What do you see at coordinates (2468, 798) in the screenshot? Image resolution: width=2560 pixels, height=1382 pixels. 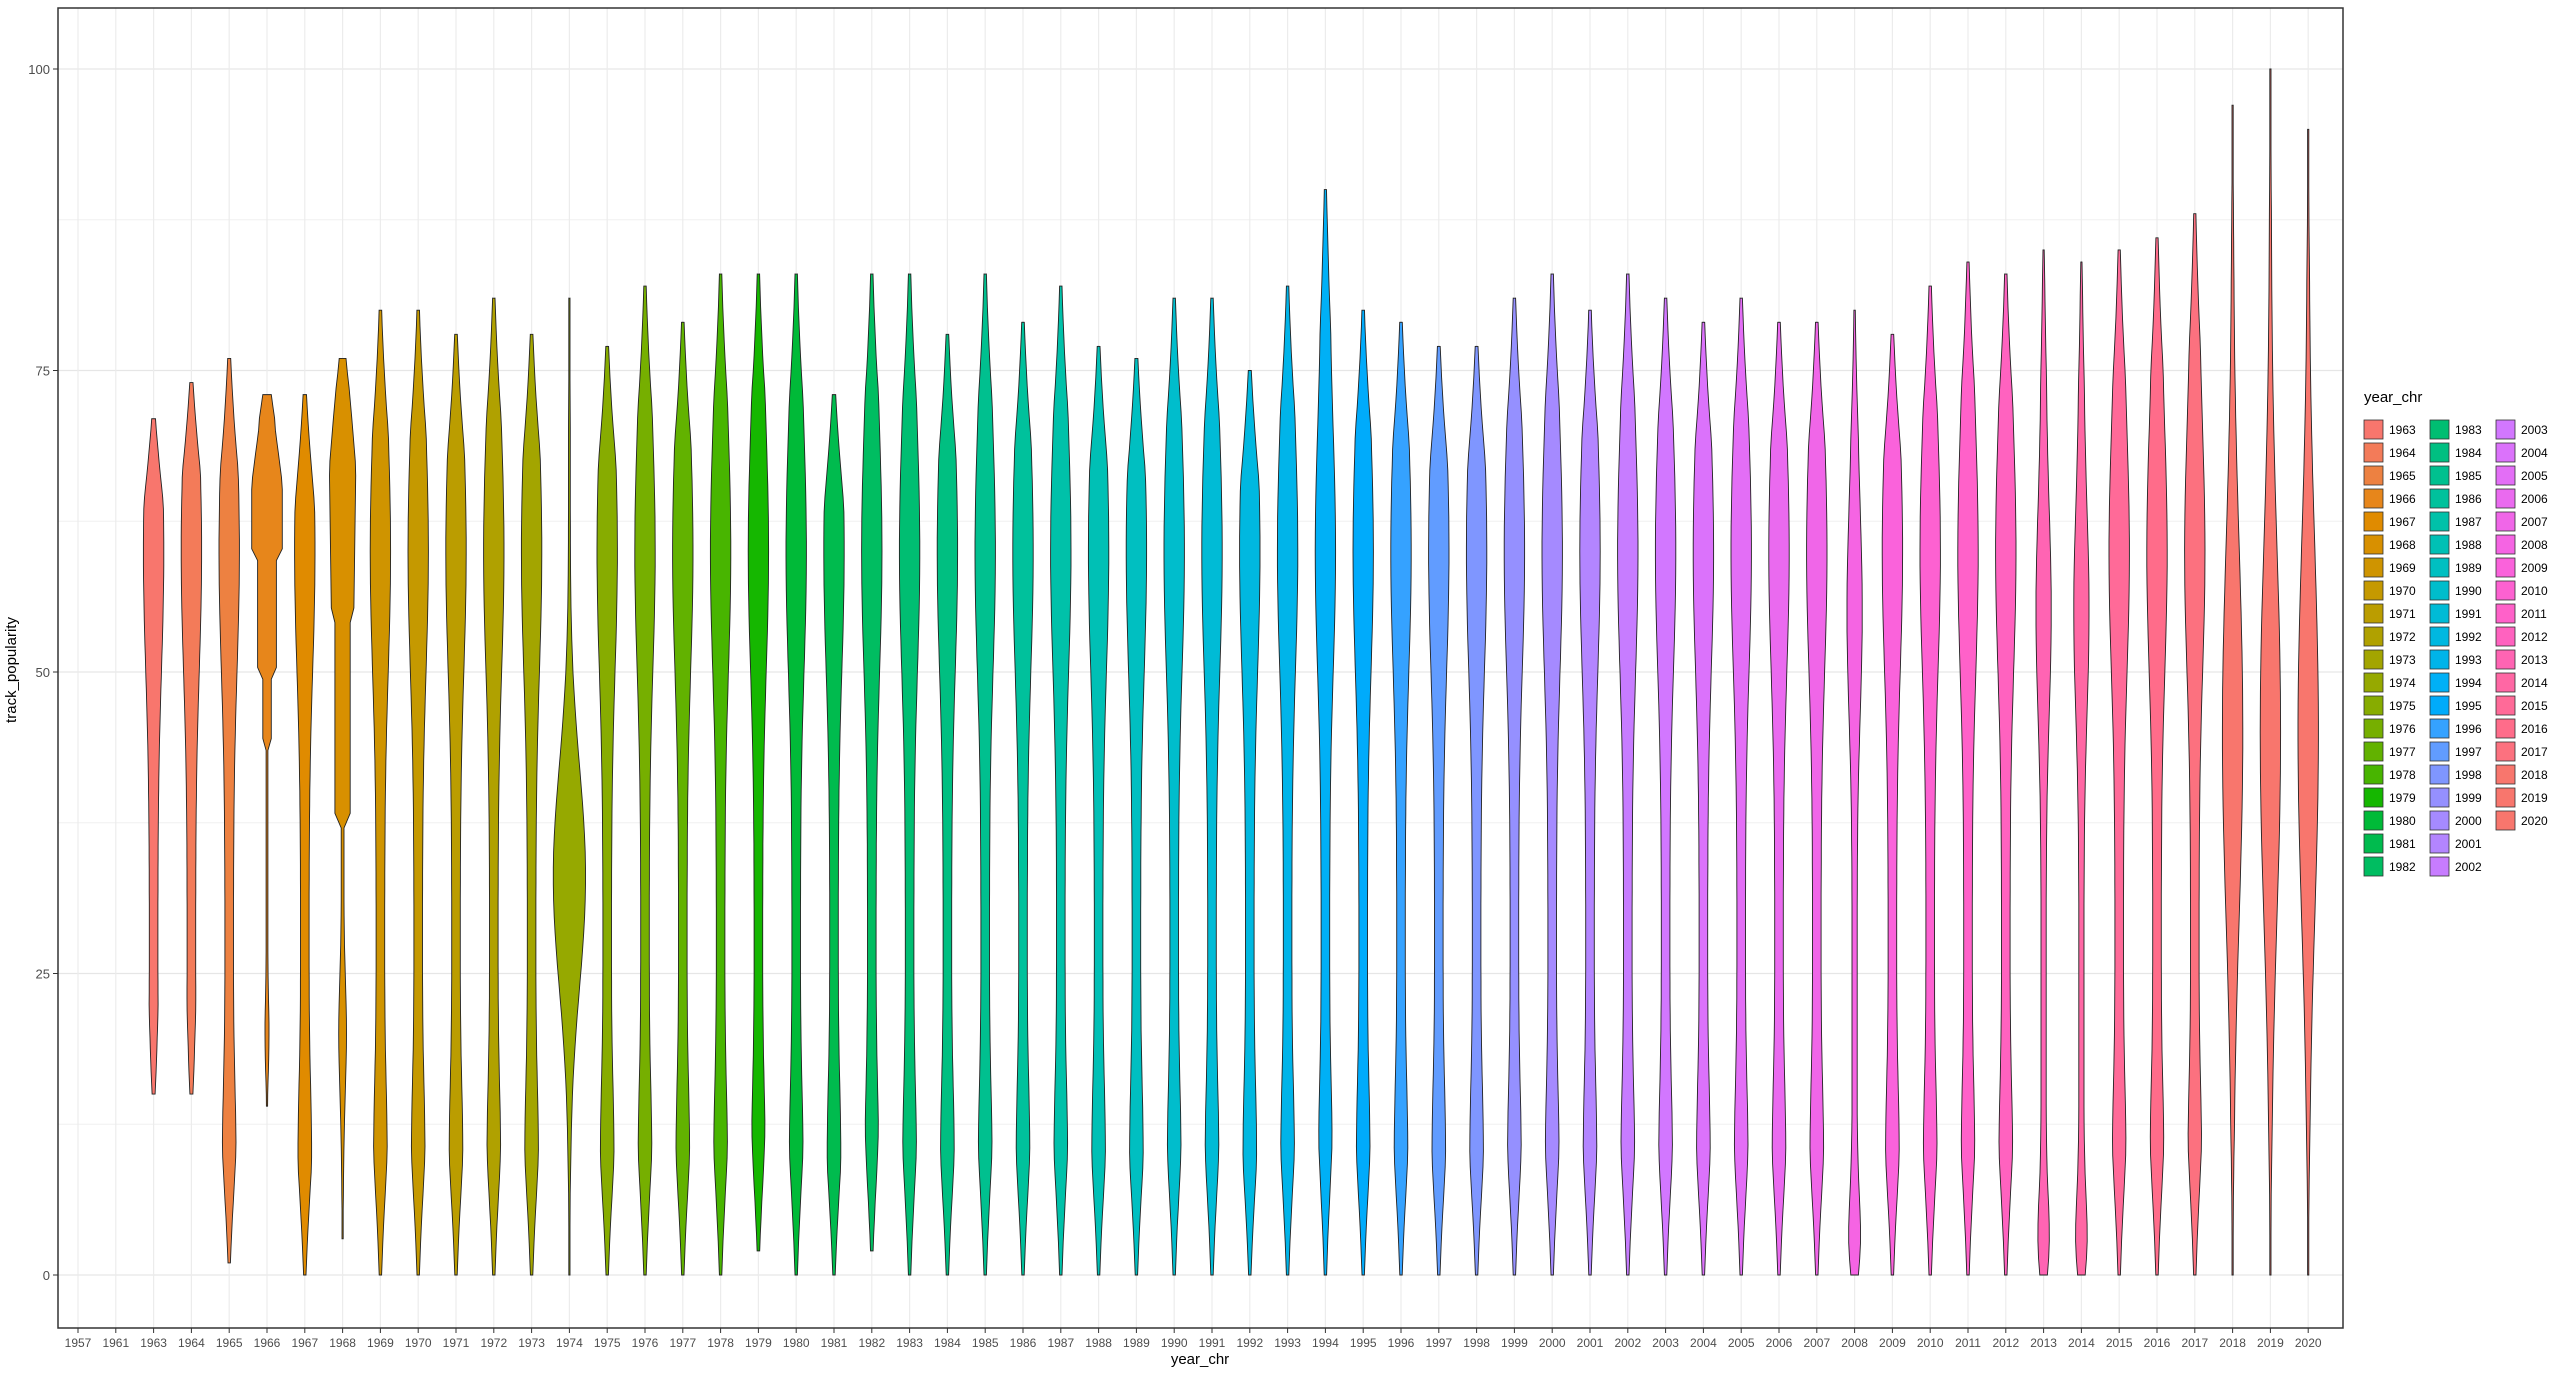 I see `legend-label: 1999` at bounding box center [2468, 798].